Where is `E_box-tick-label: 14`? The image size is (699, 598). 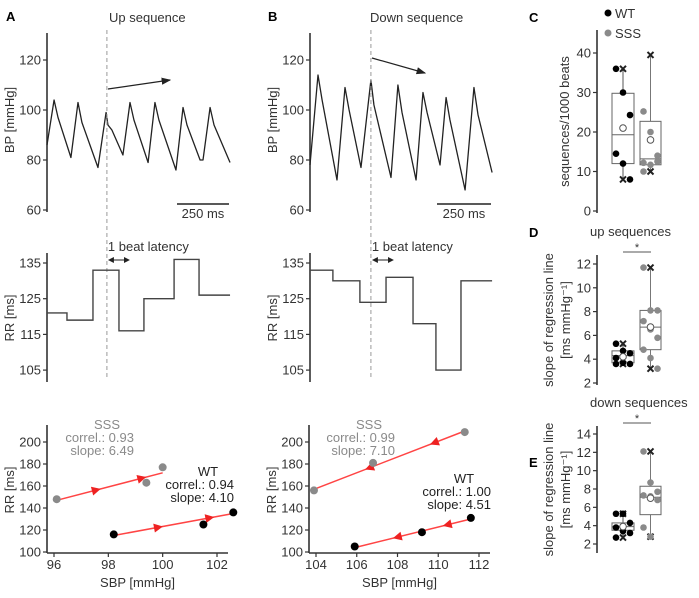 E_box-tick-label: 14 is located at coordinates (584, 434).